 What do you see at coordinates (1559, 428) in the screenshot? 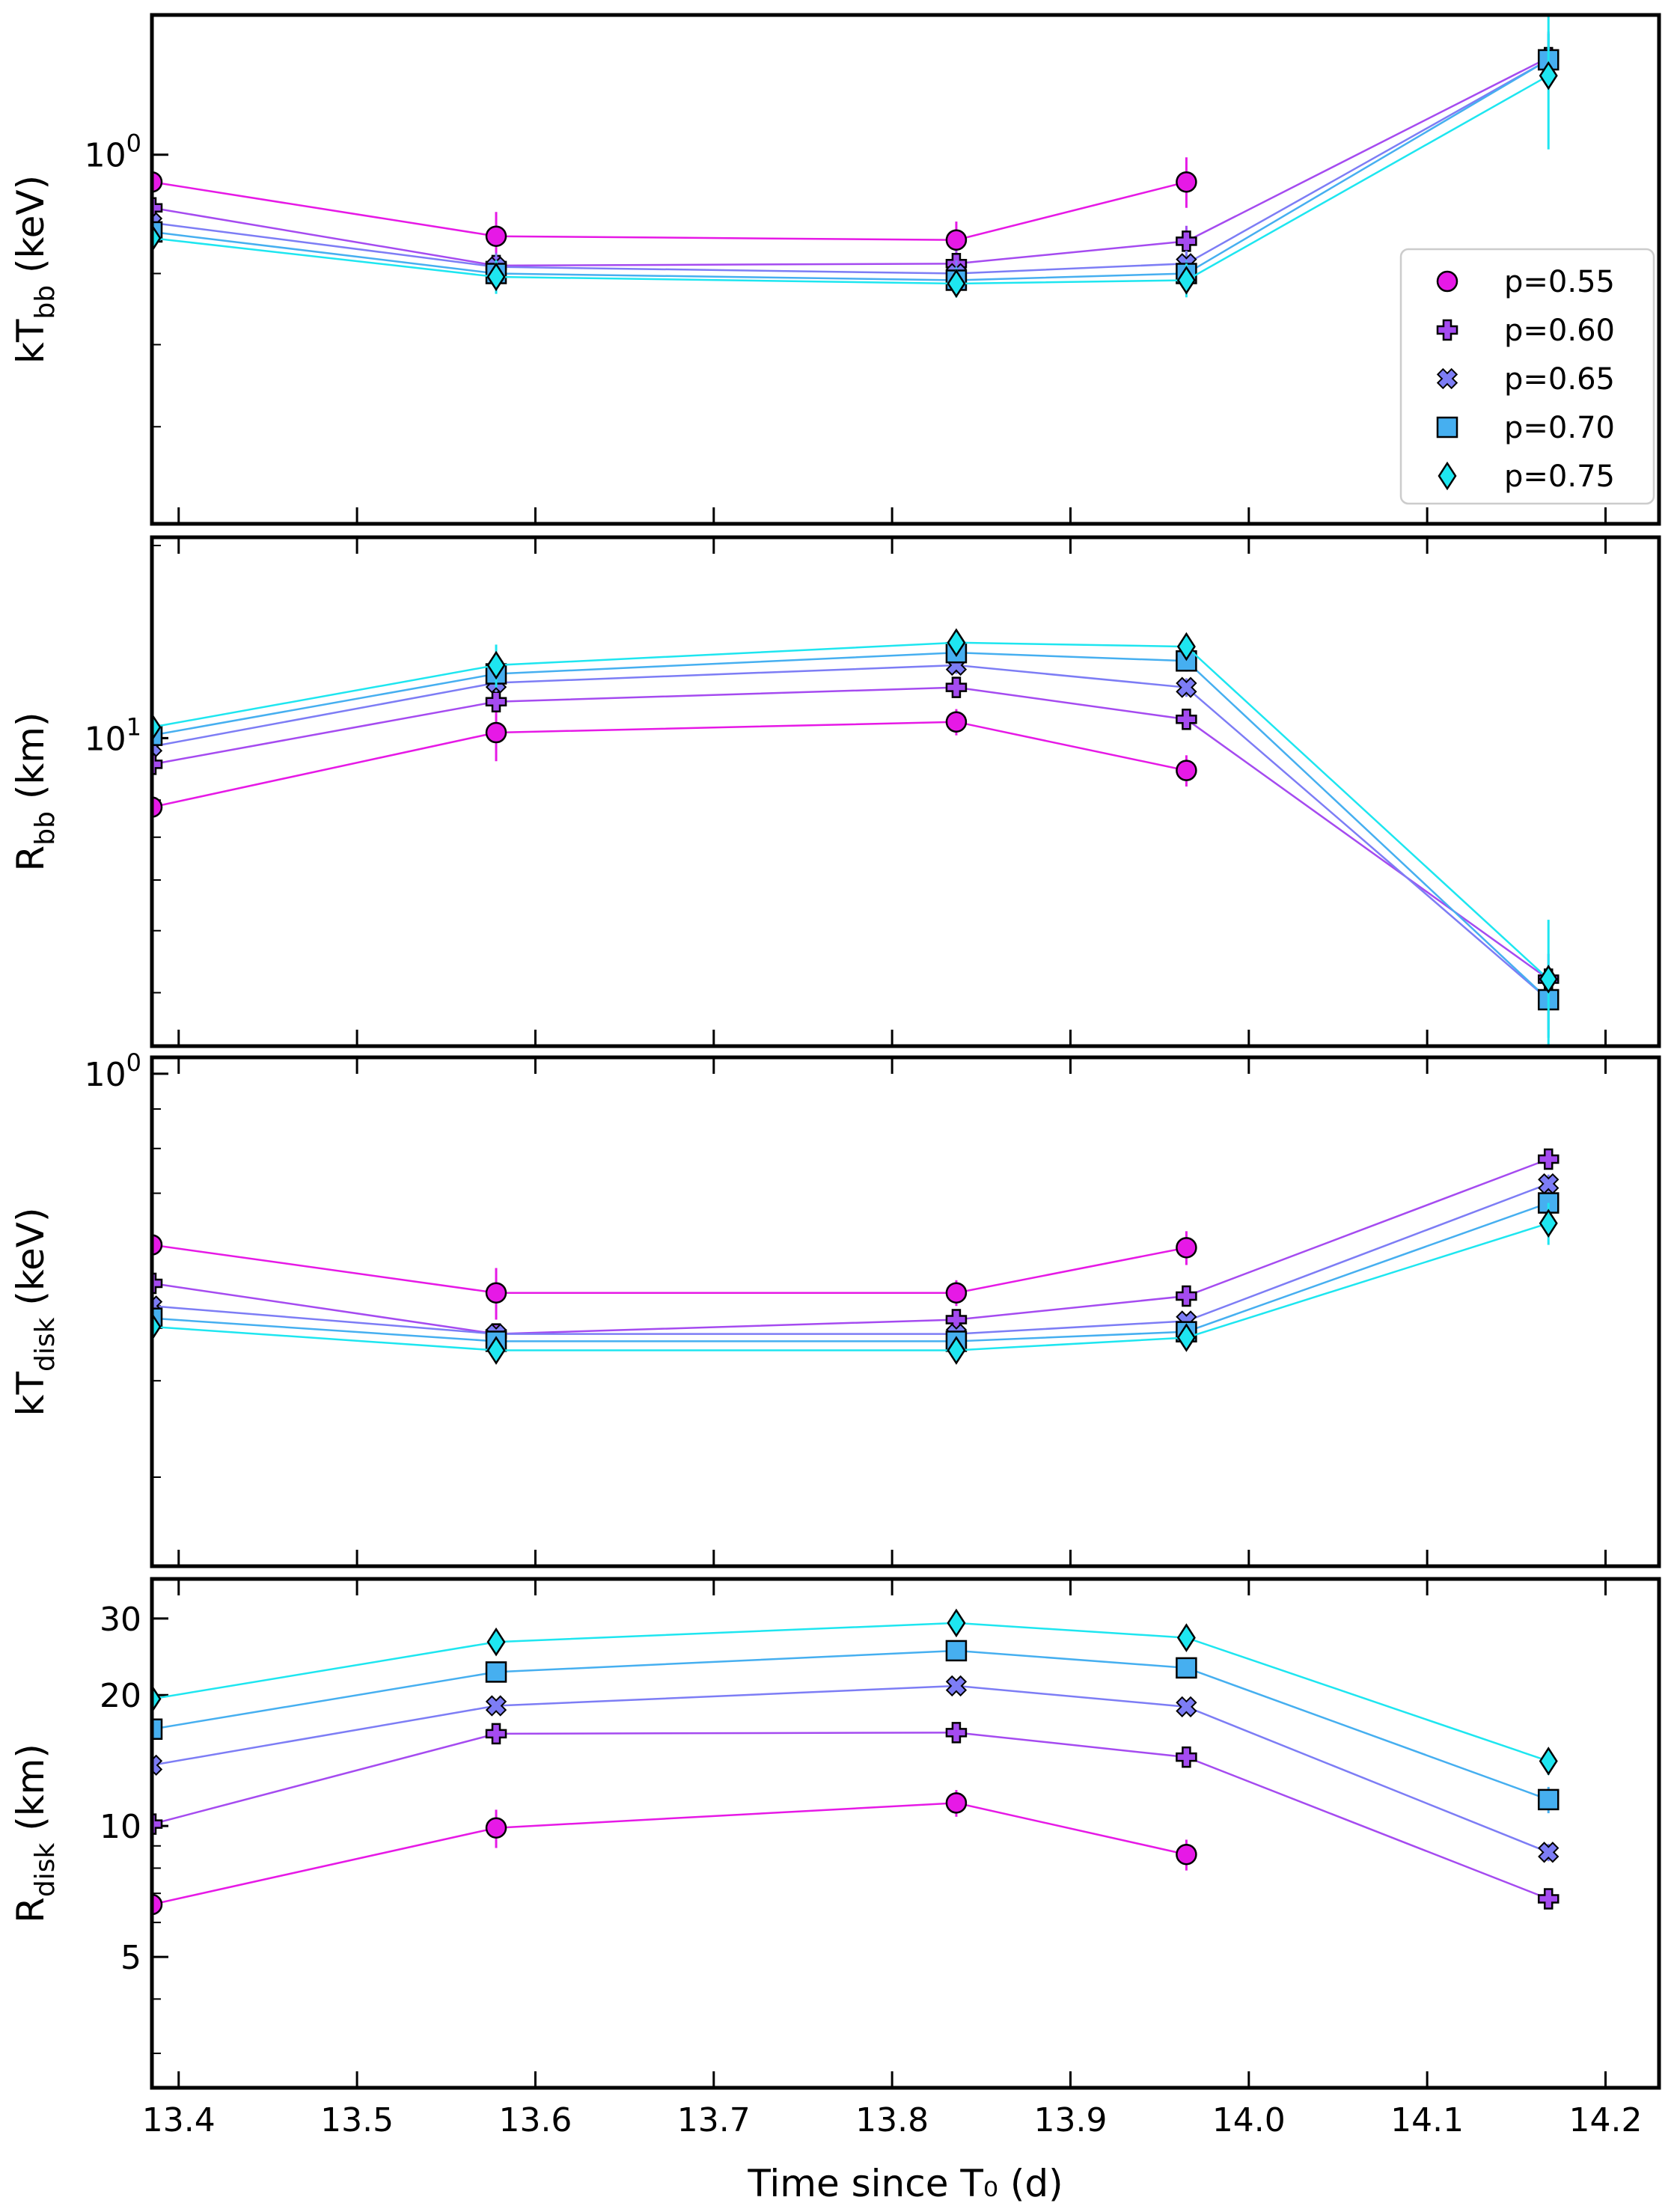
I see `legend-label: p=0.70` at bounding box center [1559, 428].